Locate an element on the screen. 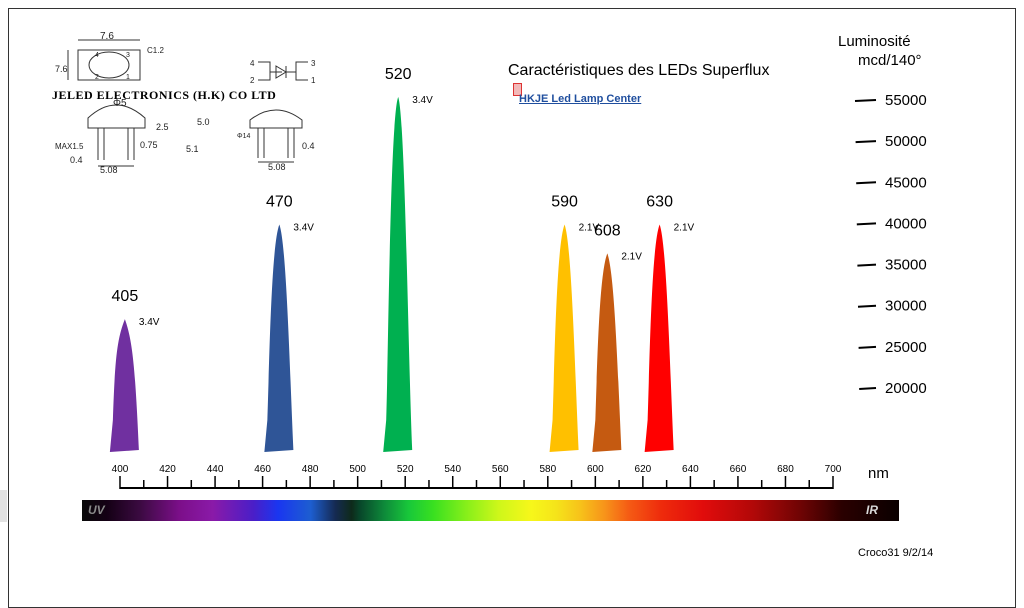 Image resolution: width=1024 pixels, height=608 pixels. drawing-label: Φ14 is located at coordinates (243, 136).